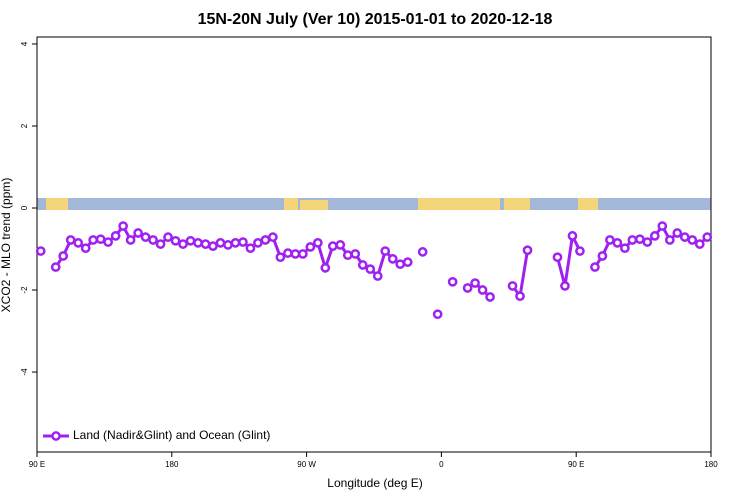 Image resolution: width=750 pixels, height=500 pixels. I want to click on y-tick-label: -4, so click(24, 372).